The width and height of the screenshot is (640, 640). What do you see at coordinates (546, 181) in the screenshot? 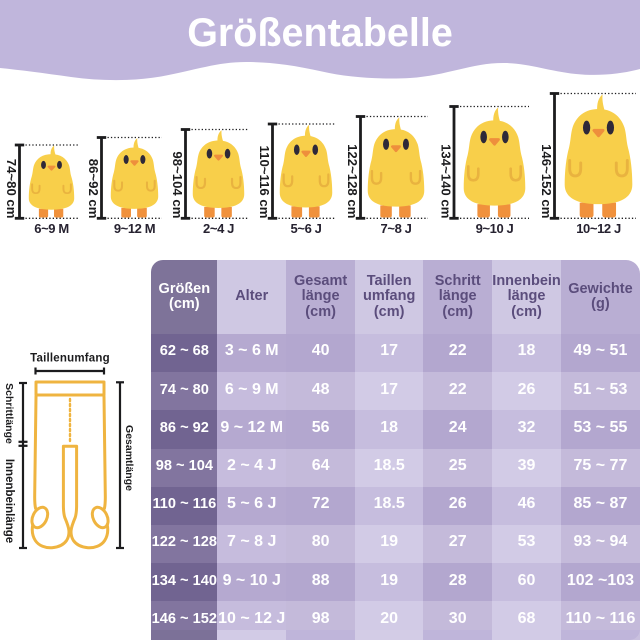
I see `svg-text: 146~152 cm` at bounding box center [546, 181].